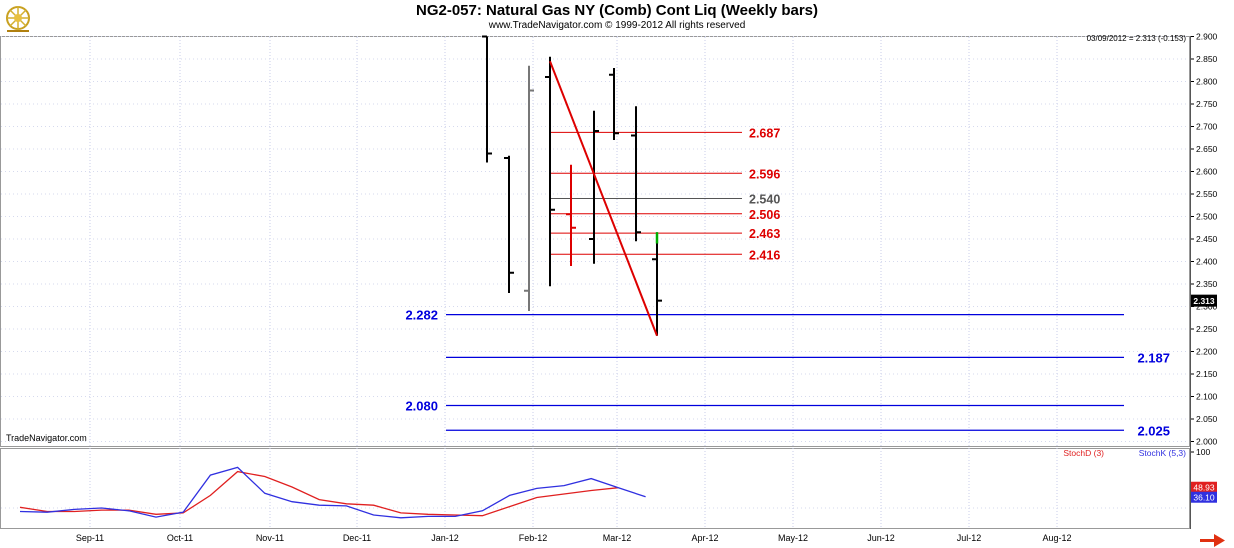 This screenshot has width=1234, height=548. I want to click on retracement-label: 2.506, so click(764, 215).